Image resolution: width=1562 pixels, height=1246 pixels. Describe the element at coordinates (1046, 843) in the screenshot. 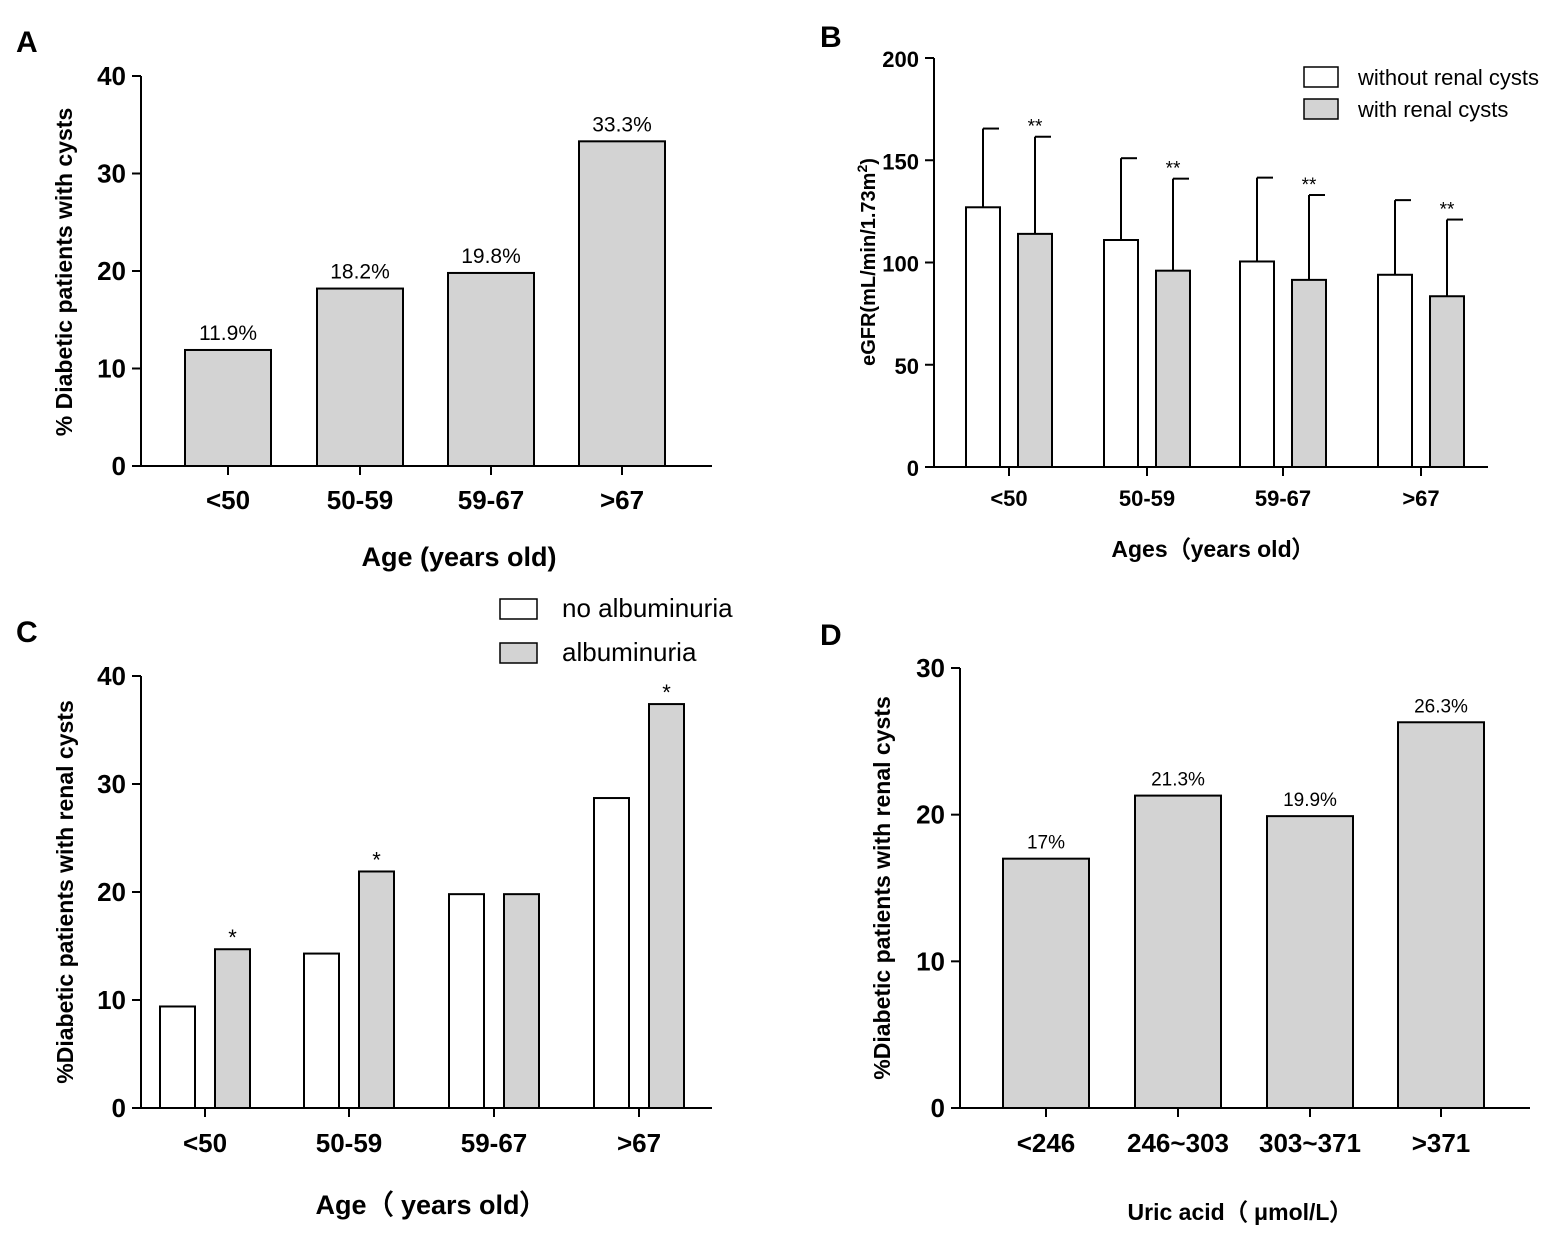

I see `panel-d-data-label: 17%` at that location.